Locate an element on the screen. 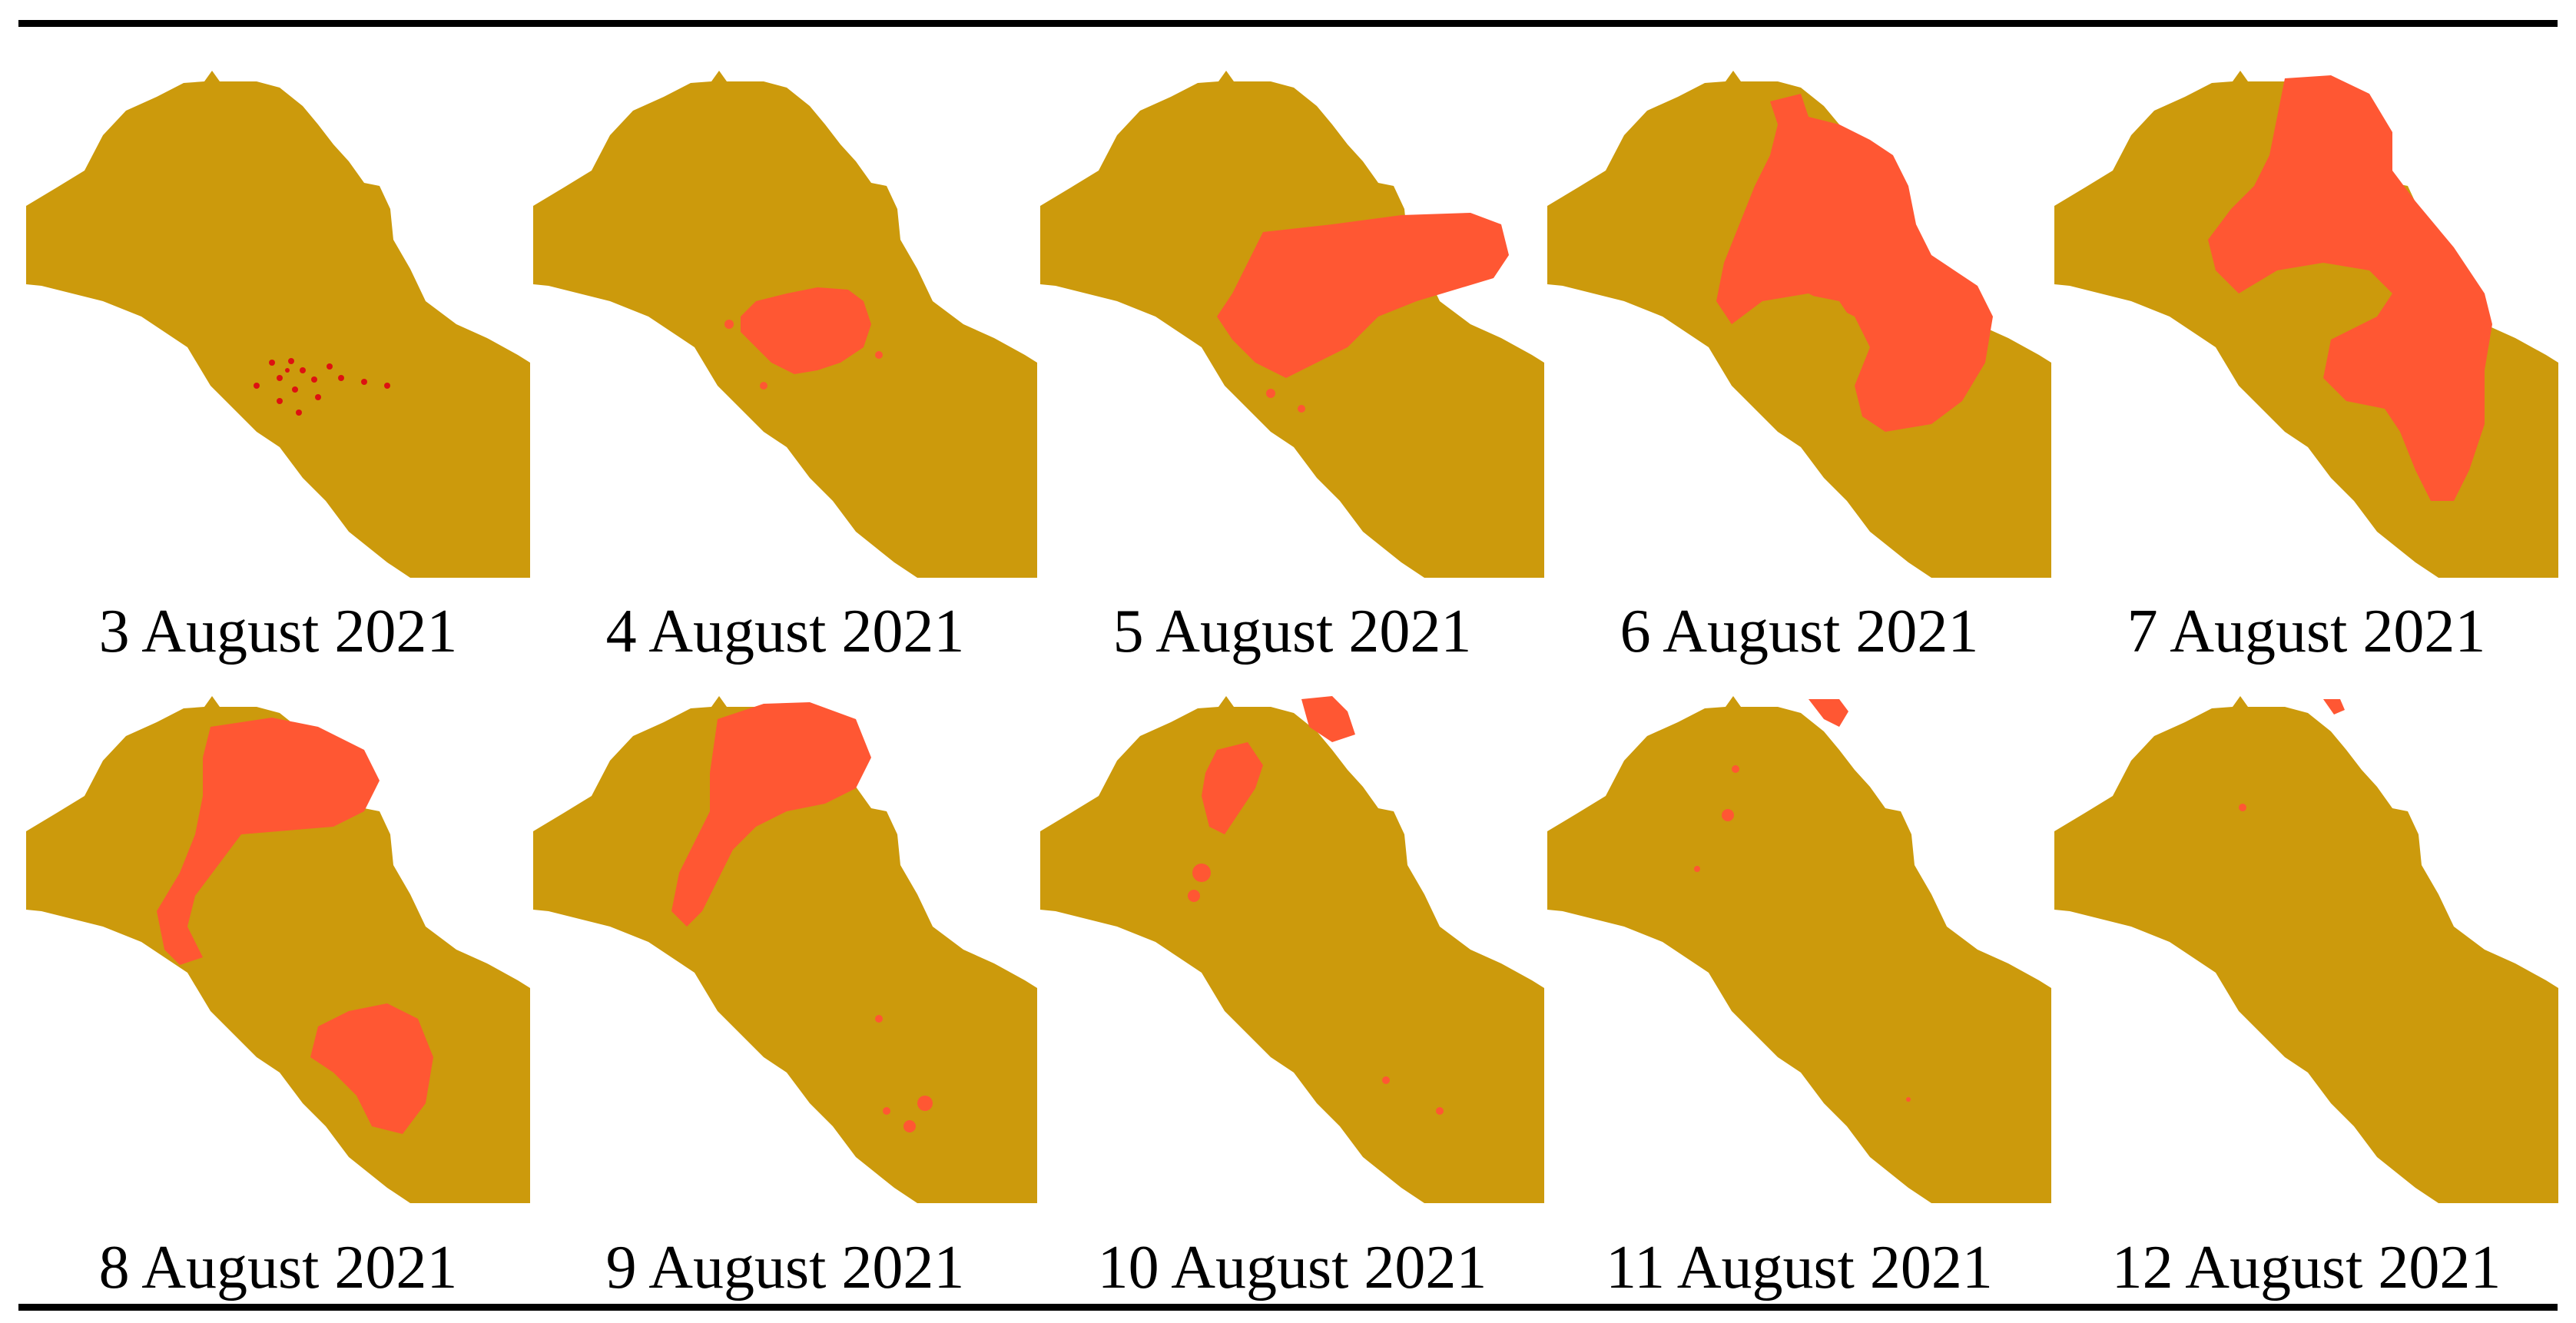 The image size is (2576, 1323). map-panel-7: 9 August 2021 is located at coordinates (785, 999).